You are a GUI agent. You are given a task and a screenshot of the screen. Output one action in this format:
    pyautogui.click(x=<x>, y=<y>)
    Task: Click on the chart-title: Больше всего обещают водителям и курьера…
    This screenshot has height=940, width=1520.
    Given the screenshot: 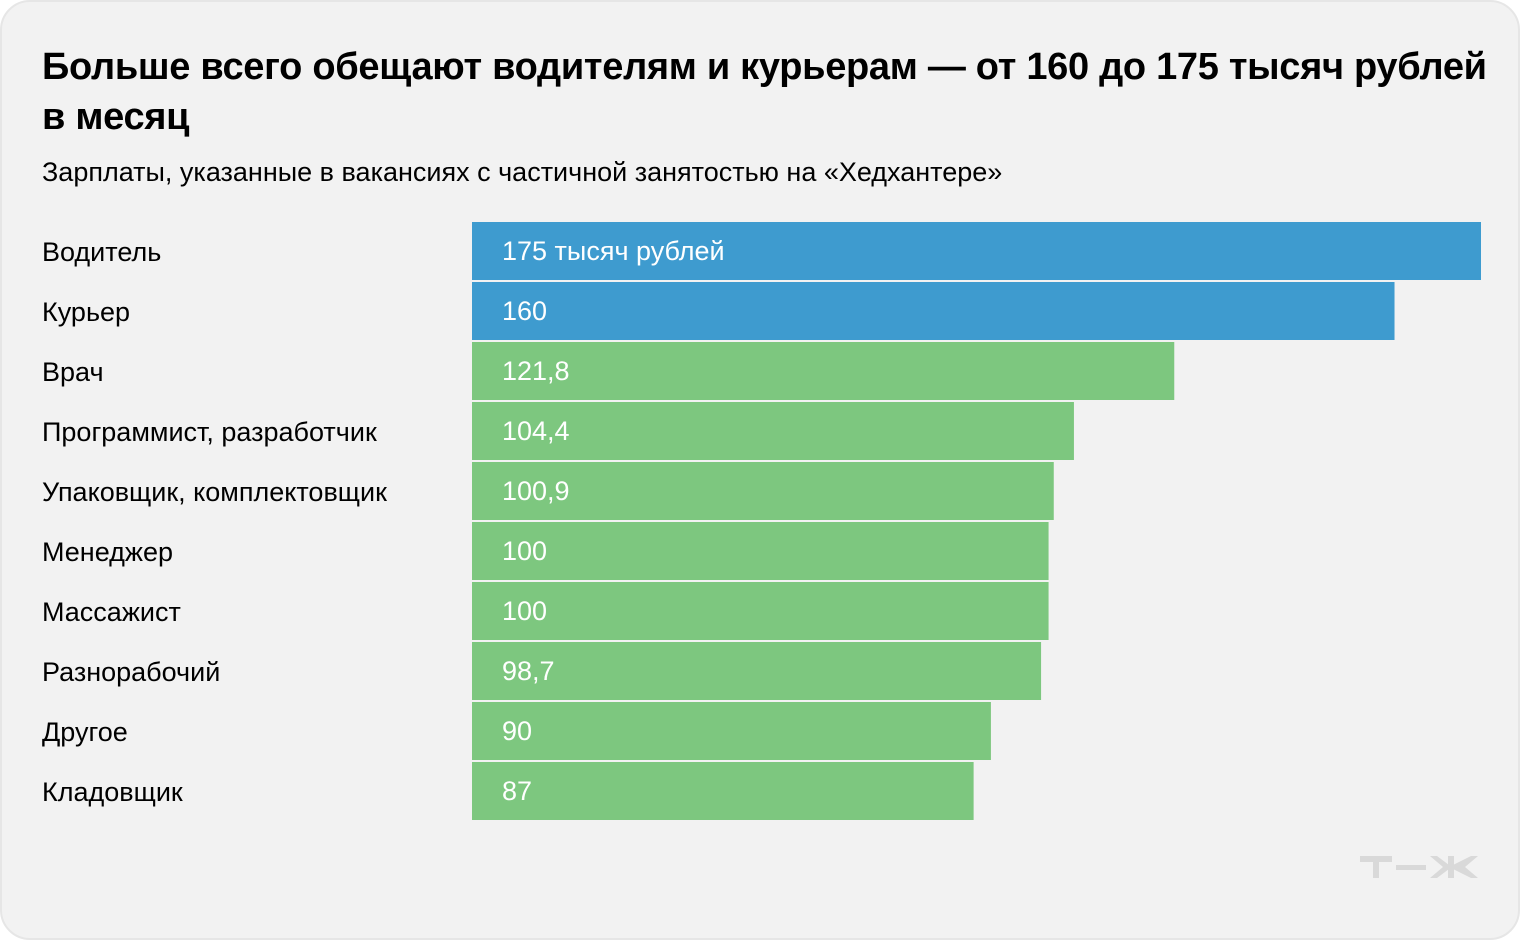 What is the action you would take?
    pyautogui.click(x=764, y=92)
    